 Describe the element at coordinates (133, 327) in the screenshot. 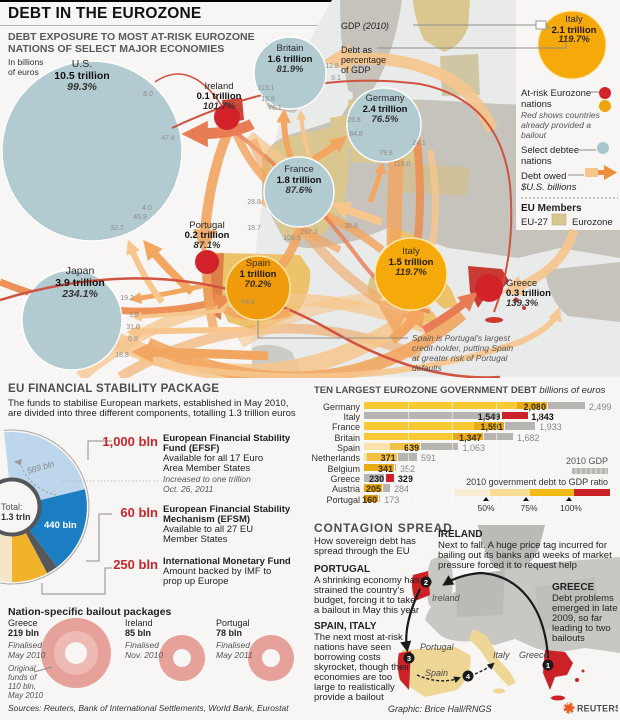

I see `svg-text: 31.0` at that location.